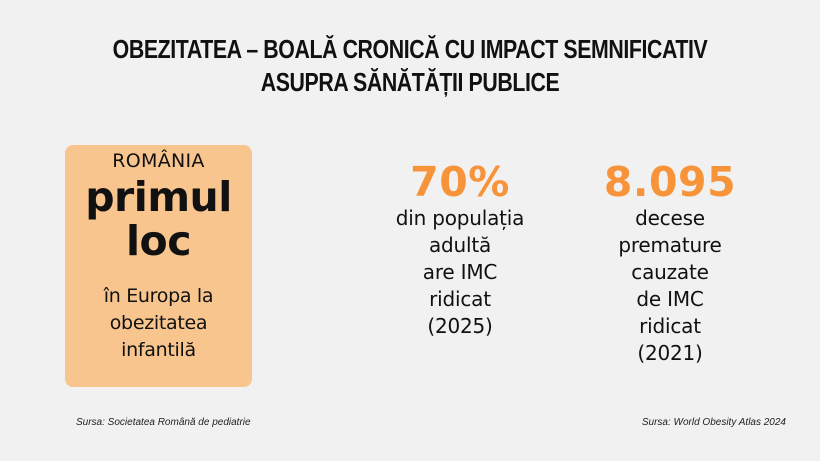 The width and height of the screenshot is (820, 461). I want to click on stat-label-line: premature, so click(670, 245).